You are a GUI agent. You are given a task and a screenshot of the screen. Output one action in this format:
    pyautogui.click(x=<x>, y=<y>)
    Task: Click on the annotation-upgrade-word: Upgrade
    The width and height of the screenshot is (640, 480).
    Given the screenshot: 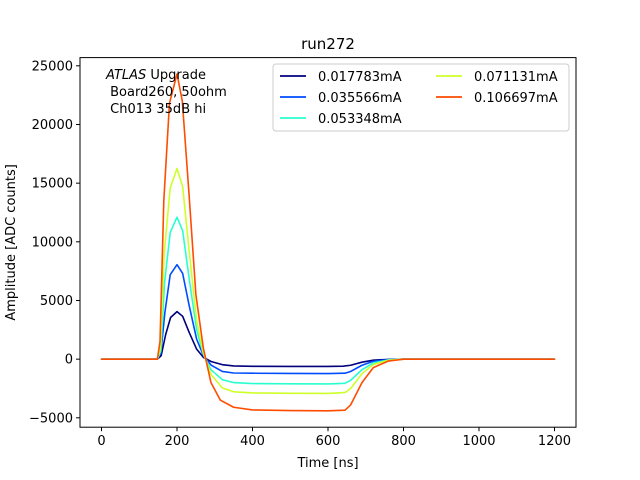 What is the action you would take?
    pyautogui.click(x=176, y=75)
    